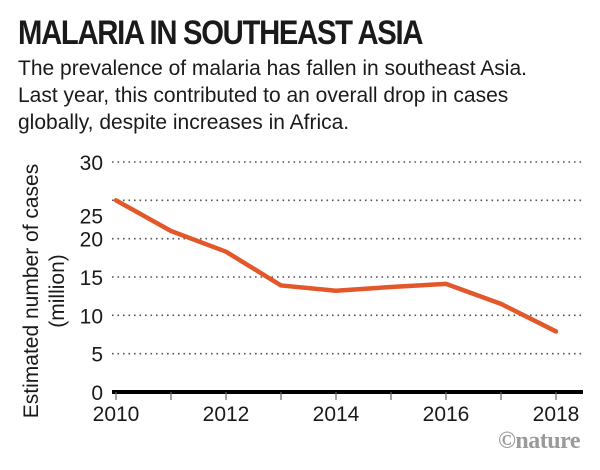  I want to click on y-tick-label: 20, so click(91, 240).